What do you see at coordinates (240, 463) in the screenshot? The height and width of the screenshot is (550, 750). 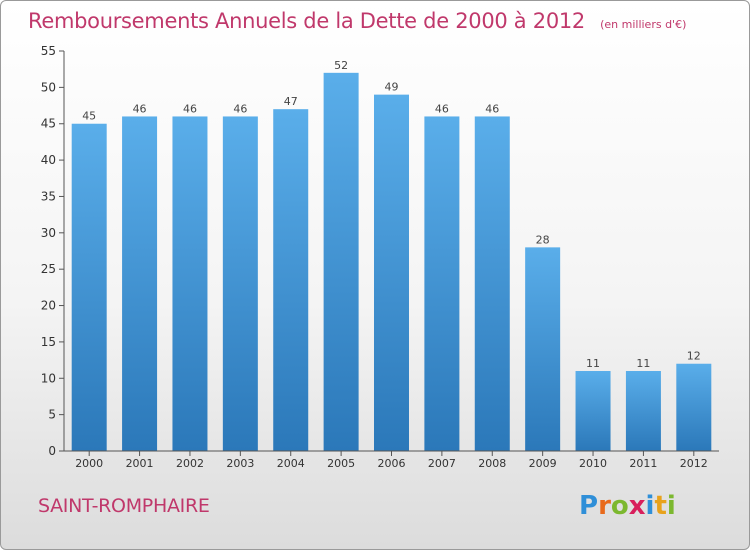 I see `x-tick-label: 2003` at bounding box center [240, 463].